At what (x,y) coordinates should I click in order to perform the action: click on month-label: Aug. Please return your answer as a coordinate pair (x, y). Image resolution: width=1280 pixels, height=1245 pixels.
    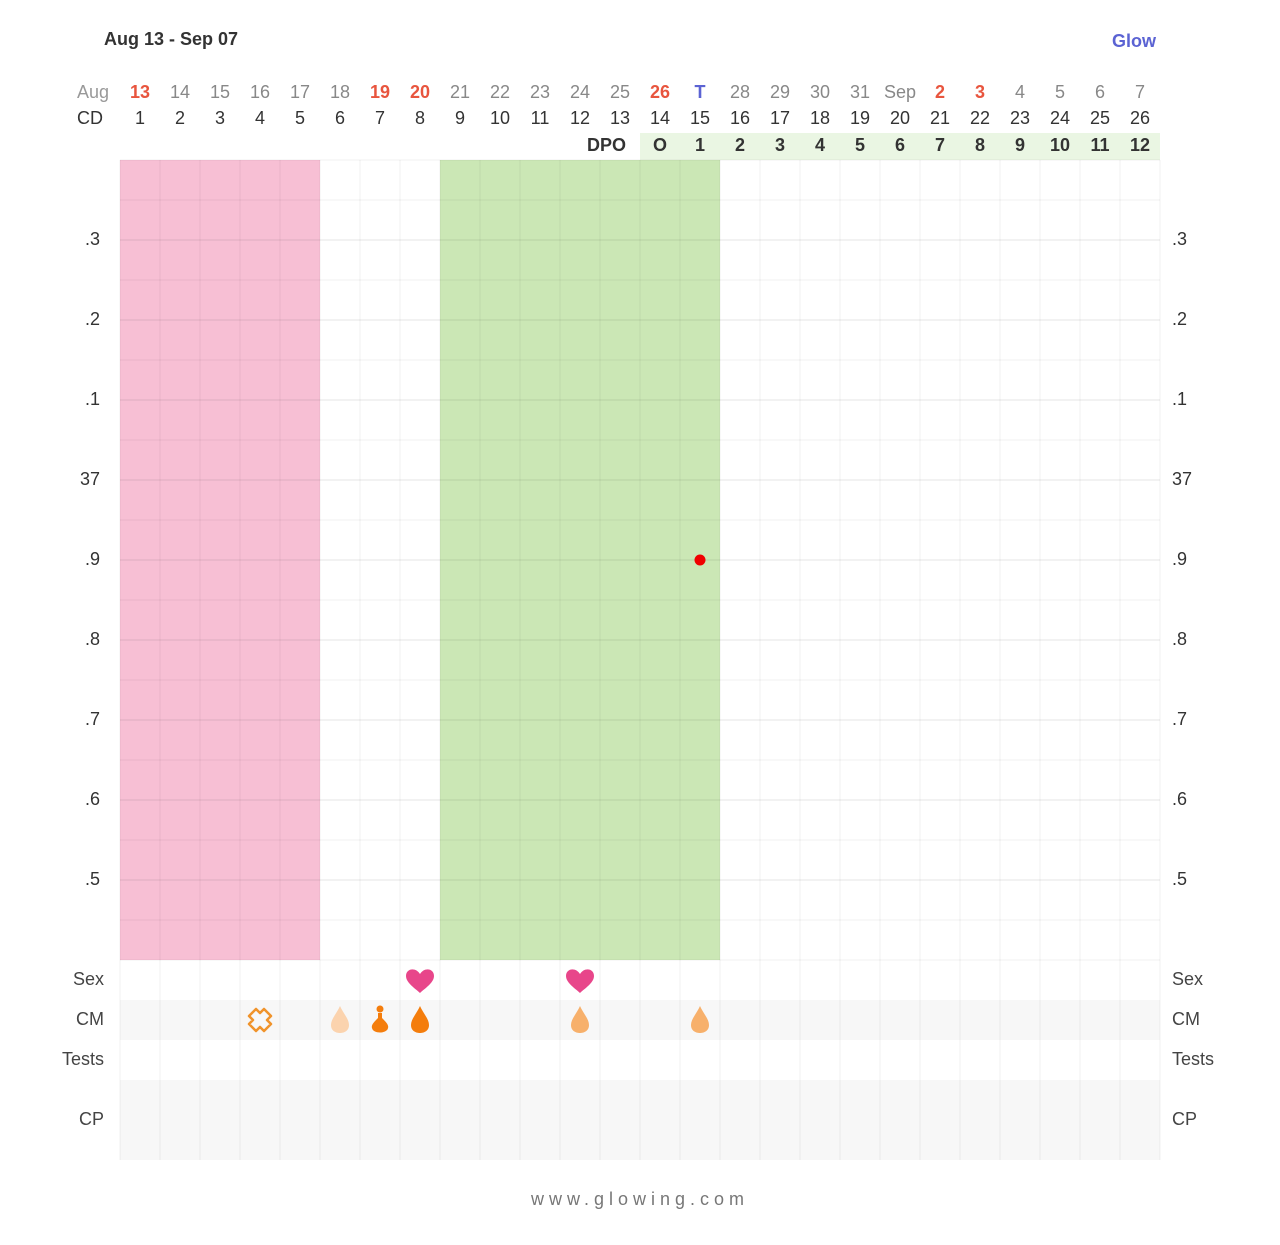
    Looking at the image, I should click on (93, 92).